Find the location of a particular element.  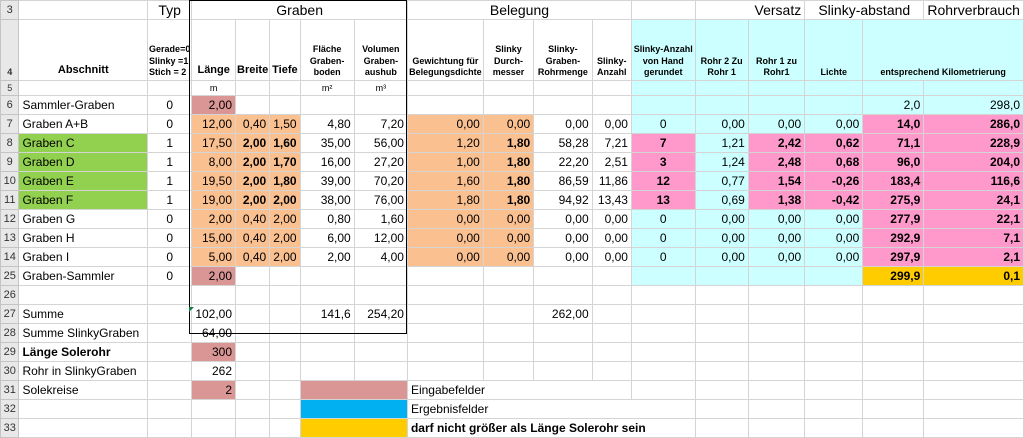

summary-value: 300 is located at coordinates (214, 352).